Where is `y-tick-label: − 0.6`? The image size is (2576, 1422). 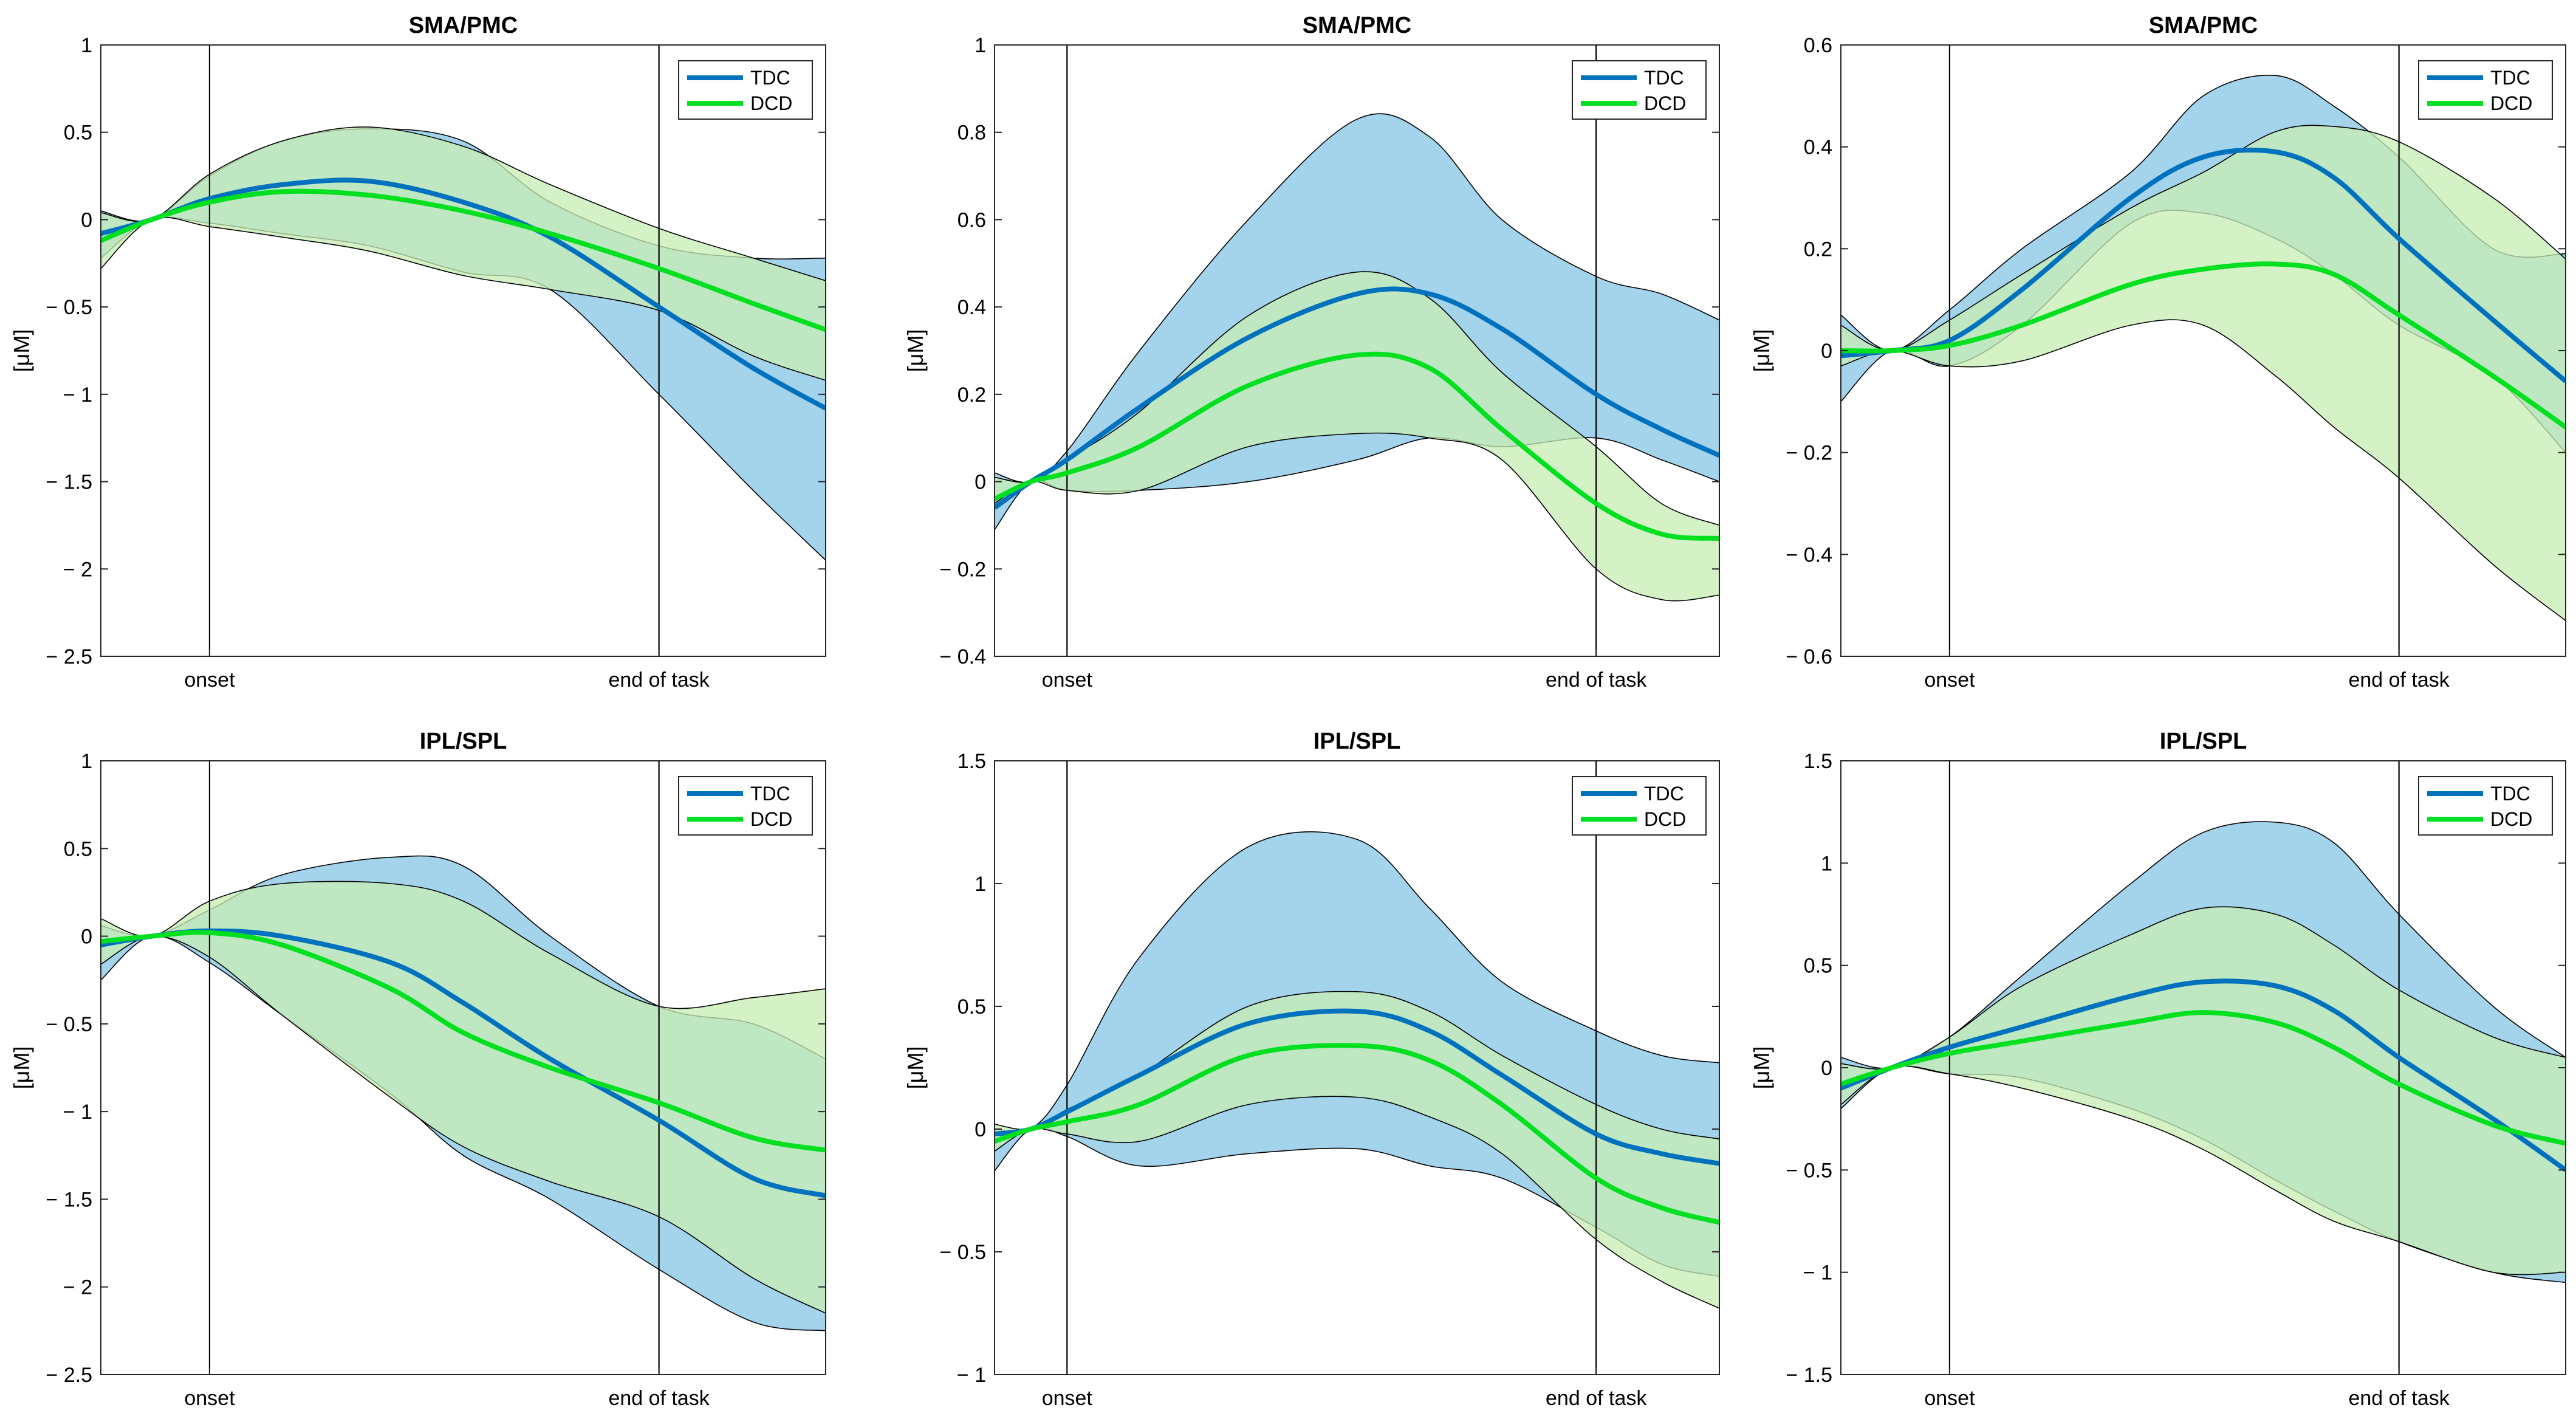
y-tick-label: − 0.6 is located at coordinates (1809, 656).